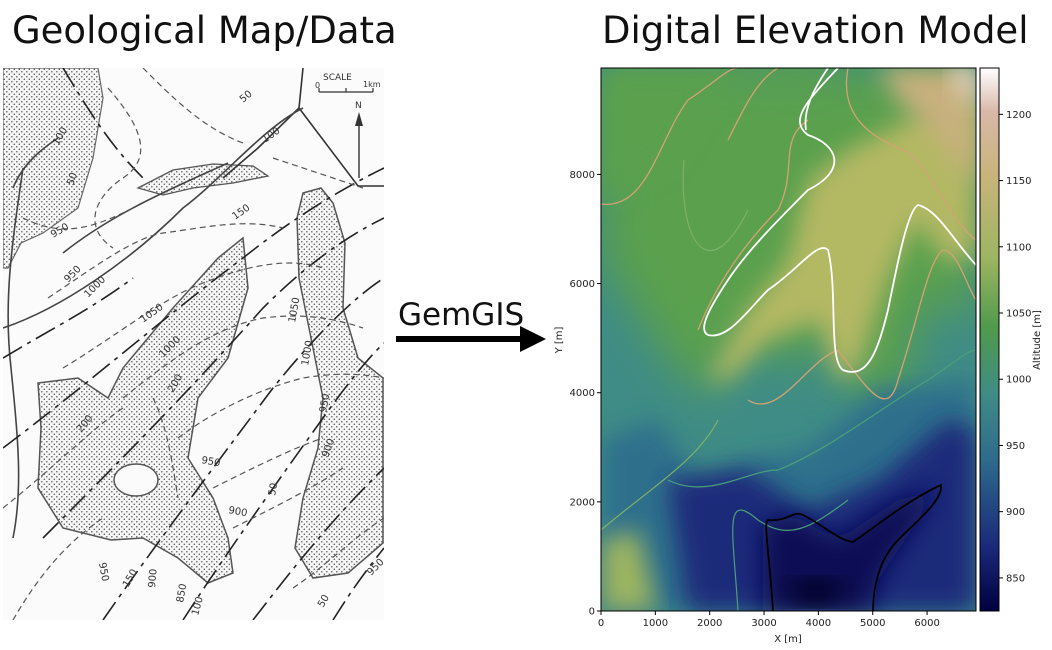  Describe the element at coordinates (872, 623) in the screenshot. I see `x-tick-label: 5000` at that location.